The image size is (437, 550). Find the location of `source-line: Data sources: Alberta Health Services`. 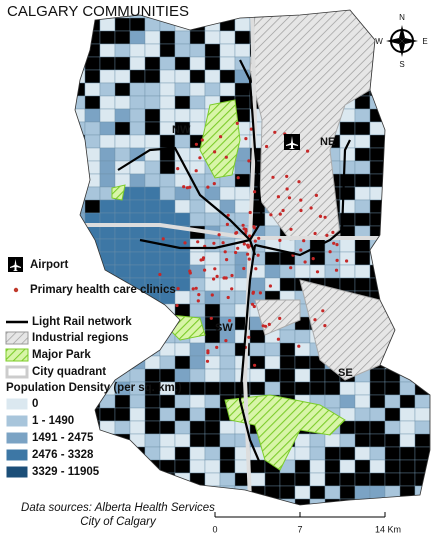

source-line: Data sources: Alberta Health Services is located at coordinates (118, 508).